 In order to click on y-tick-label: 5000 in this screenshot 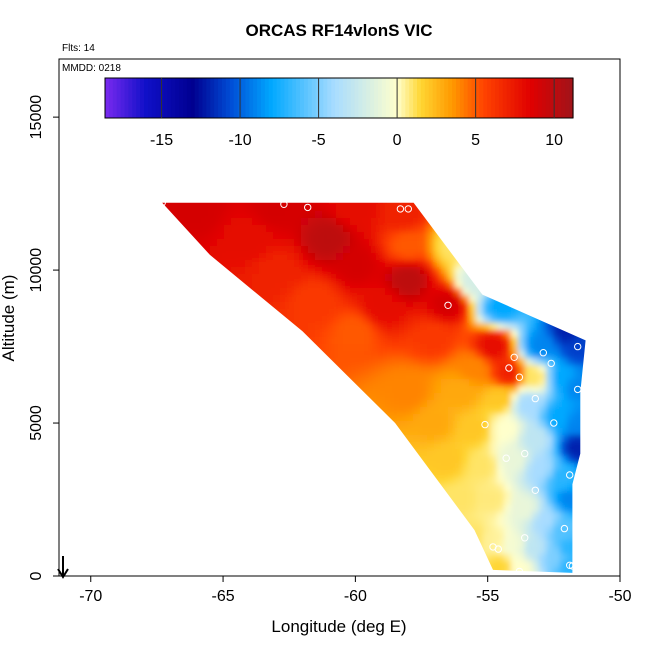, I will do `click(36, 423)`.